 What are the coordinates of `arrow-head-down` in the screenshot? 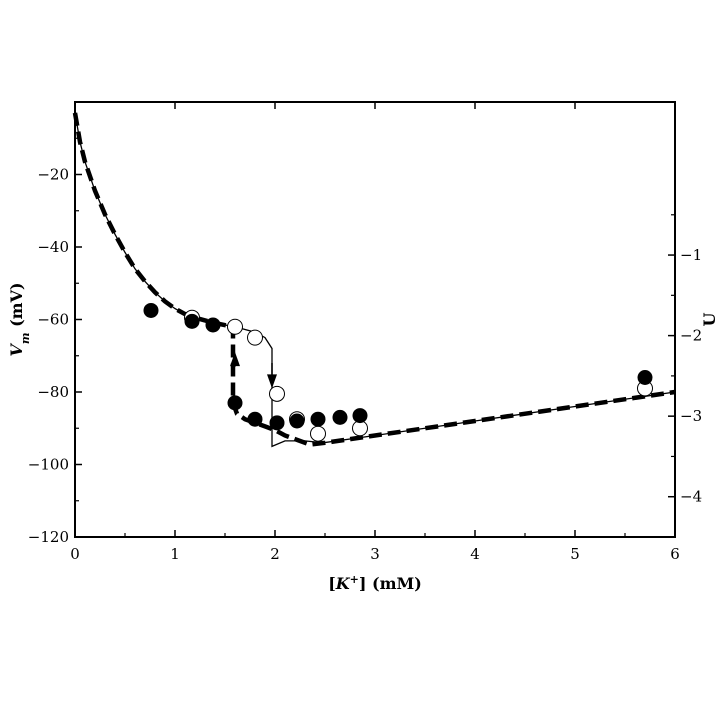 It's located at (272, 381).